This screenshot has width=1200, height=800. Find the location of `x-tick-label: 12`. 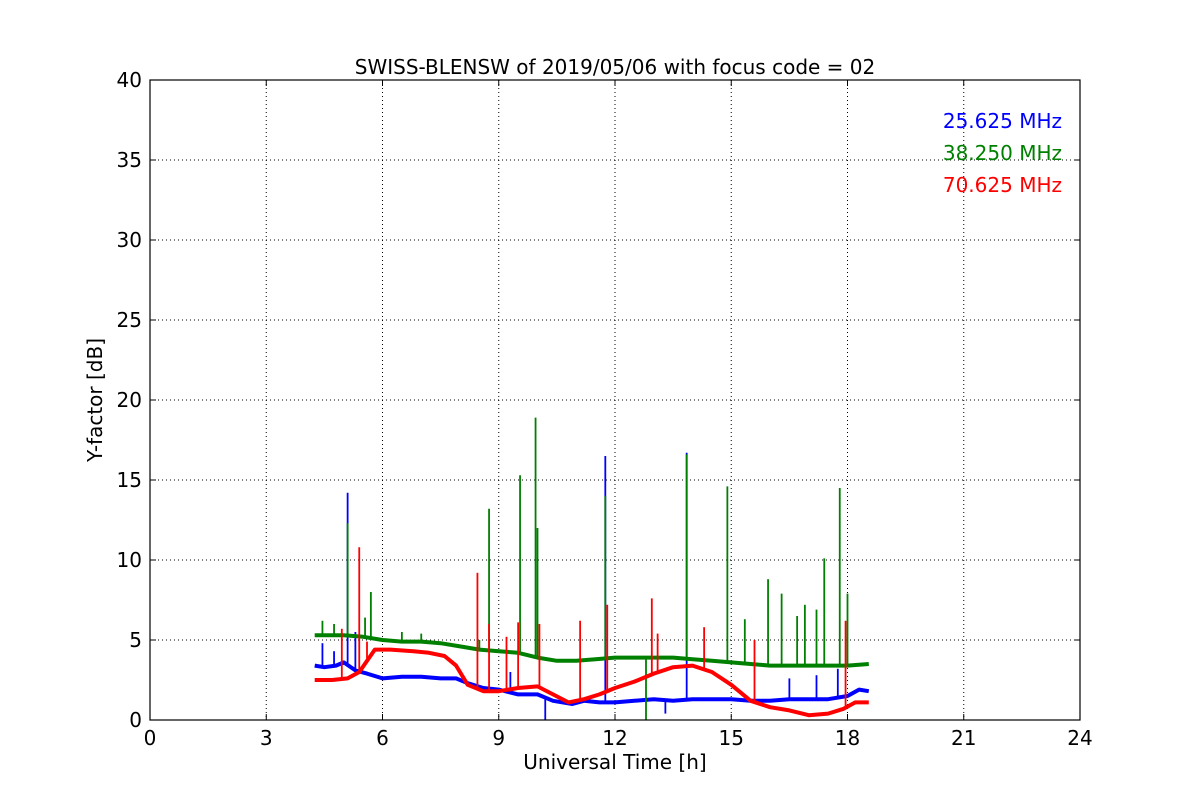

x-tick-label: 12 is located at coordinates (614, 738).